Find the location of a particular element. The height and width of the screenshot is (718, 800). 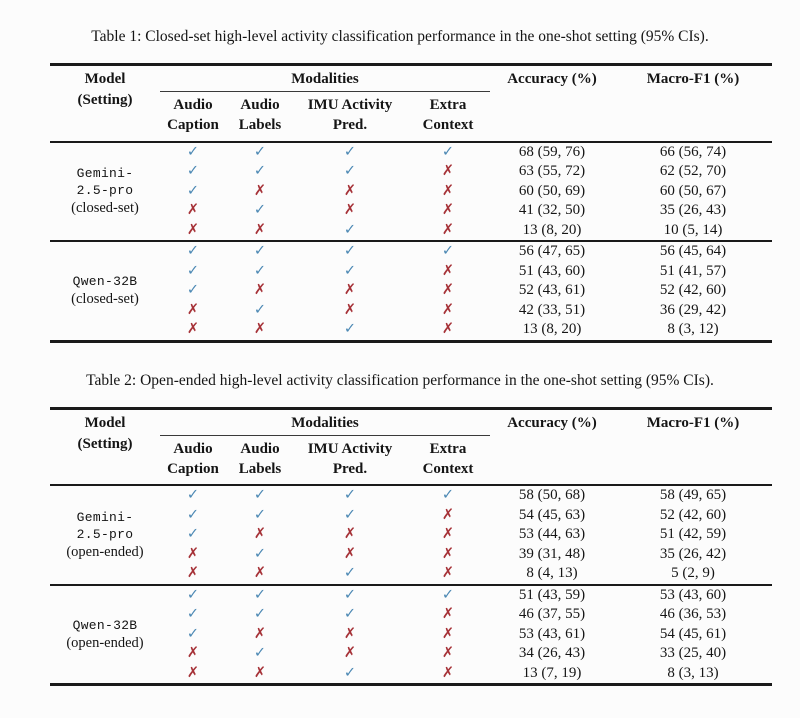

accuracy-value: 41 (32, 50) is located at coordinates (552, 210).